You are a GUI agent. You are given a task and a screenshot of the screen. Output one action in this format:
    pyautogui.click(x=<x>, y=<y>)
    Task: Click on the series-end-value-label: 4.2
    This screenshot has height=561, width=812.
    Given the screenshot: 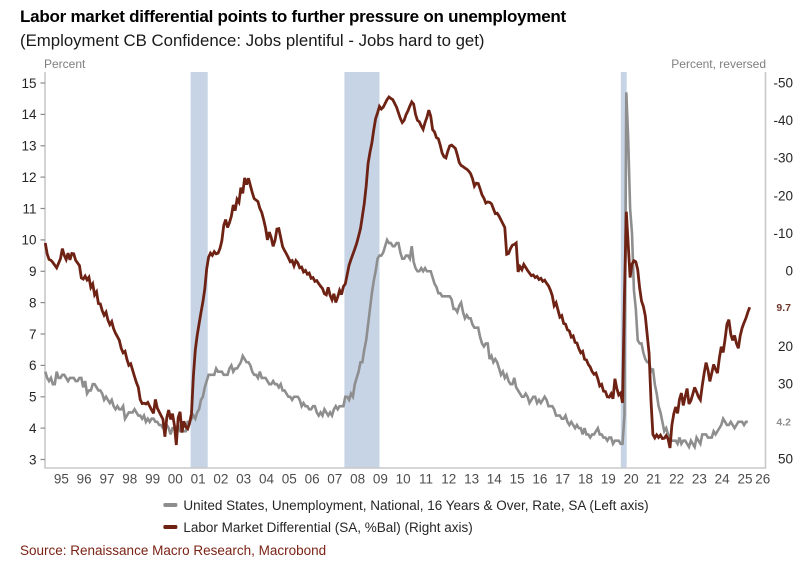 What is the action you would take?
    pyautogui.click(x=783, y=423)
    